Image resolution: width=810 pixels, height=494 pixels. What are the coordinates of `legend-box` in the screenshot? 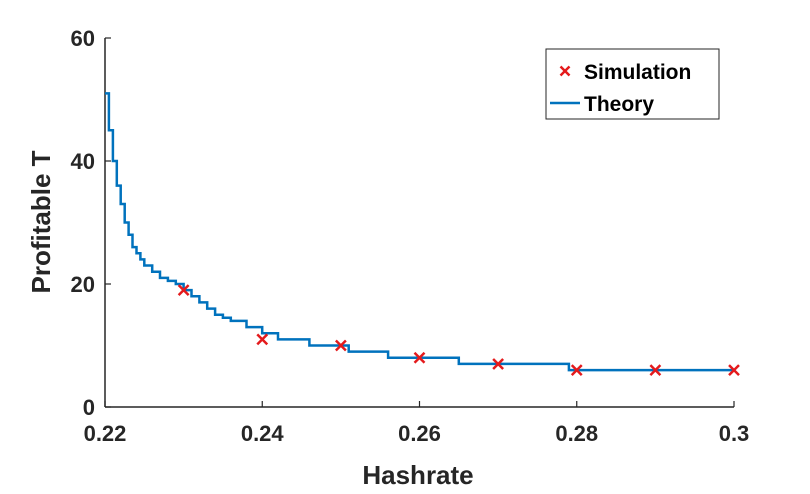 It's located at (632, 84).